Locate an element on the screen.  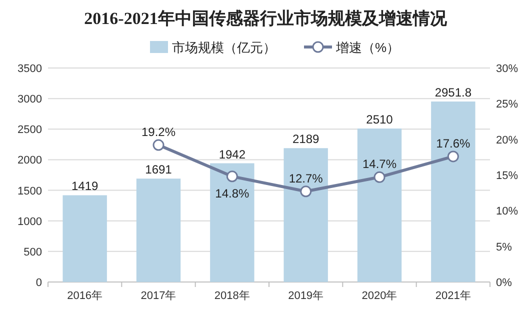
data-label: 2951.8 is located at coordinates (453, 93).